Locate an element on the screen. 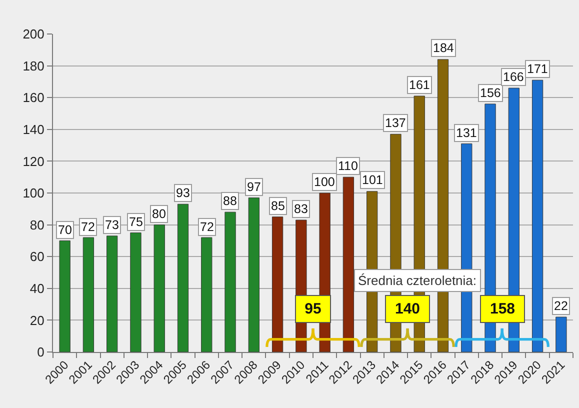  data-label: 70 is located at coordinates (65, 230).